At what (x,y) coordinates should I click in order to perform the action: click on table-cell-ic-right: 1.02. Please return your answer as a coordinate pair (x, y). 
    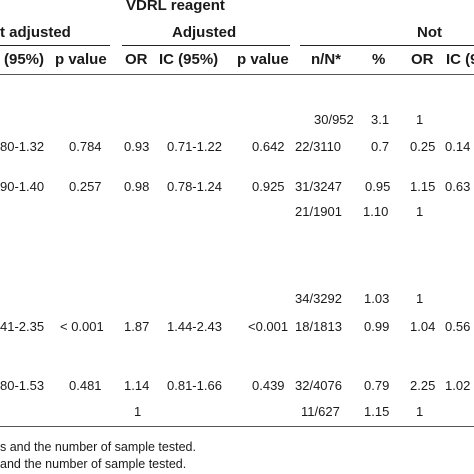
    Looking at the image, I should click on (458, 385).